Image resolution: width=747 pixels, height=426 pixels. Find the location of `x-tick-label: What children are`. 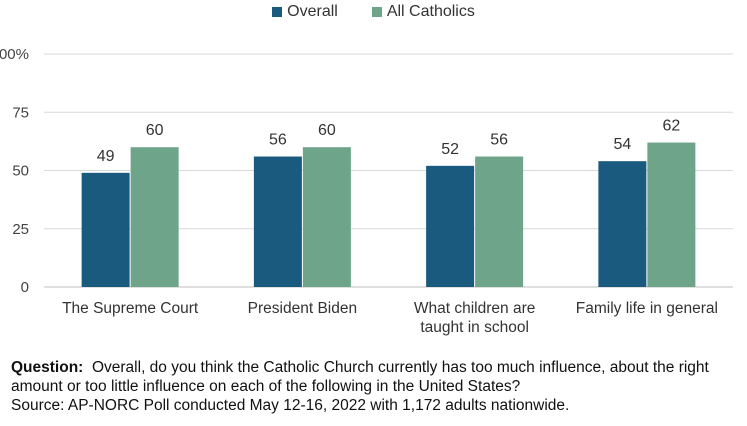

x-tick-label: What children are is located at coordinates (474, 308).